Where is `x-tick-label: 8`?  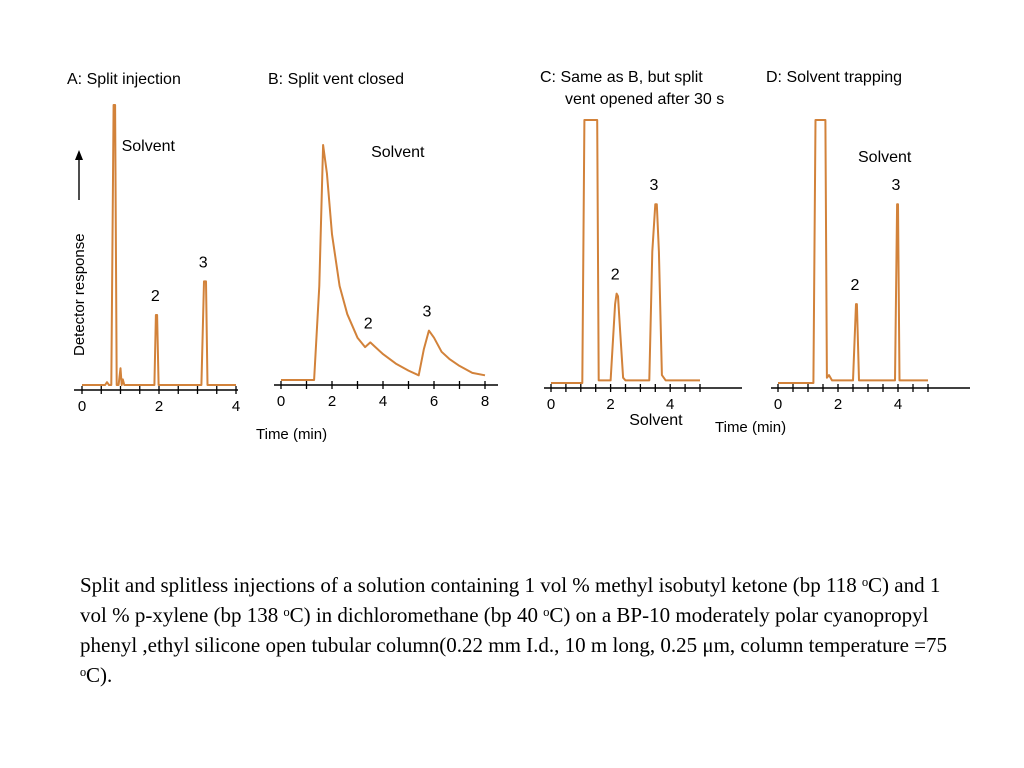 x-tick-label: 8 is located at coordinates (485, 401).